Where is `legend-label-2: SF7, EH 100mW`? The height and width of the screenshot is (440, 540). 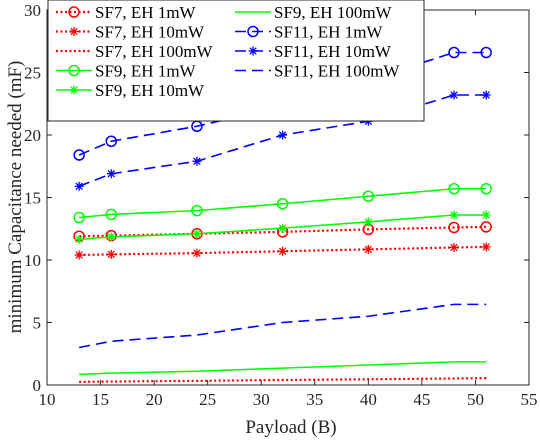
legend-label-2: SF7, EH 100mW is located at coordinates (154, 51).